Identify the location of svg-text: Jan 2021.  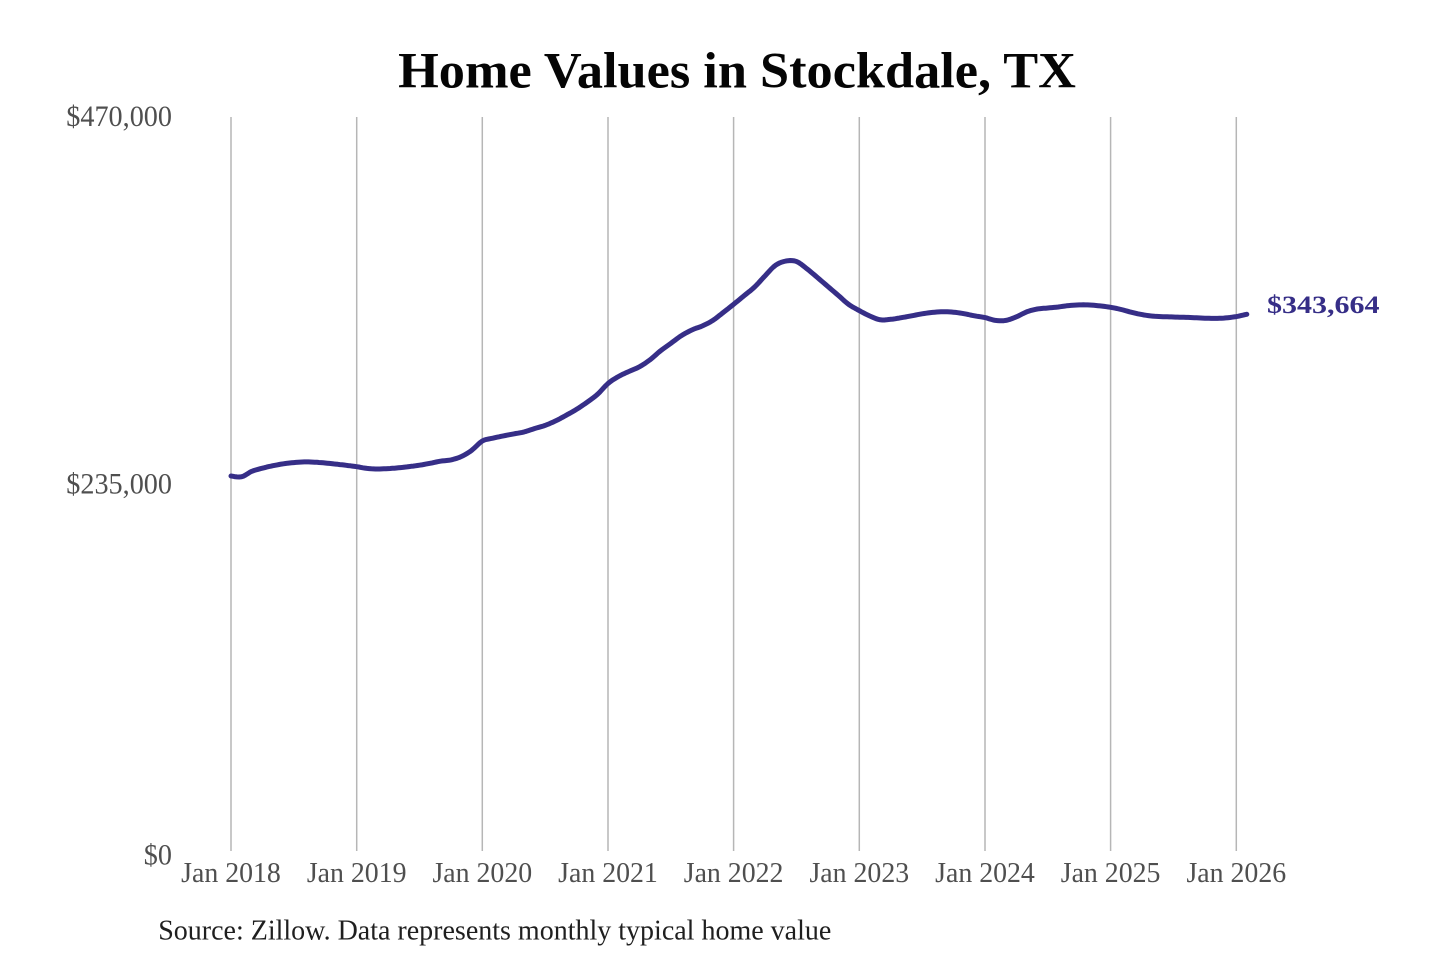
(608, 873).